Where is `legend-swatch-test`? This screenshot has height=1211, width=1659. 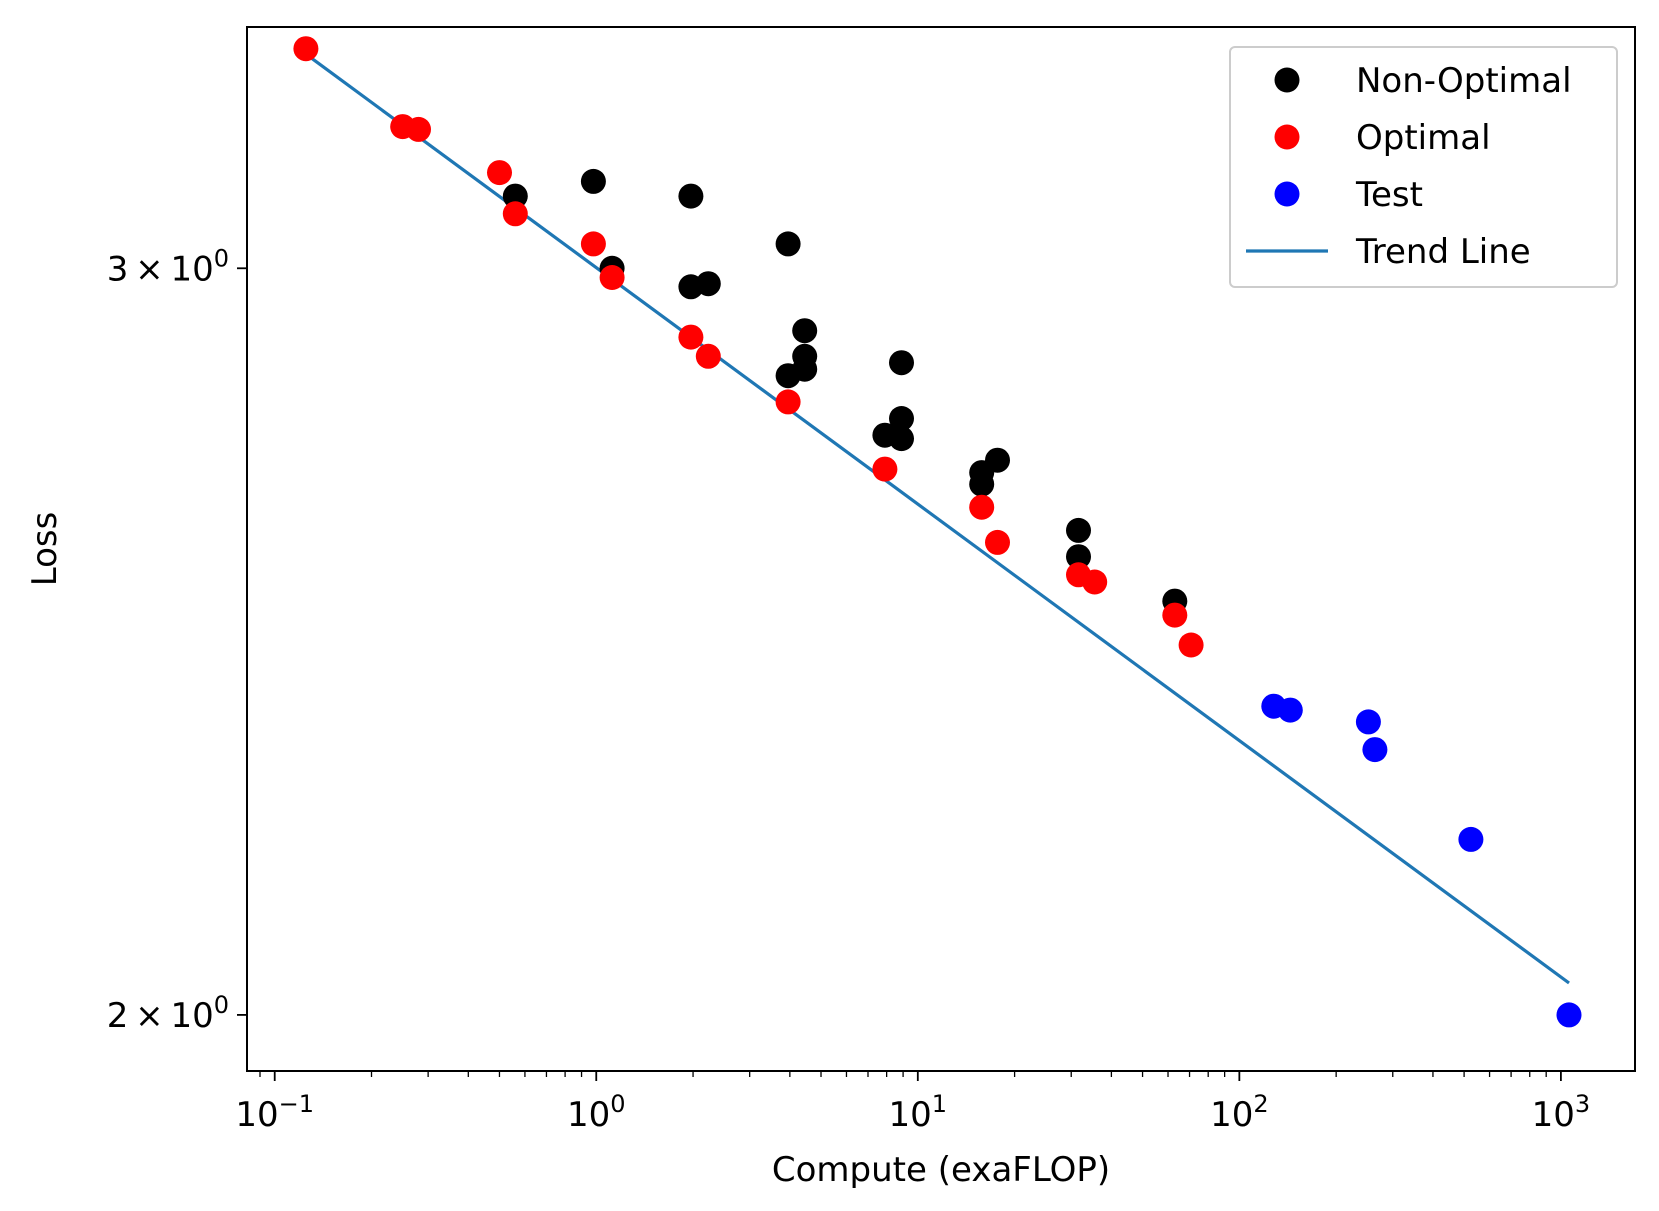
legend-swatch-test is located at coordinates (1287, 194).